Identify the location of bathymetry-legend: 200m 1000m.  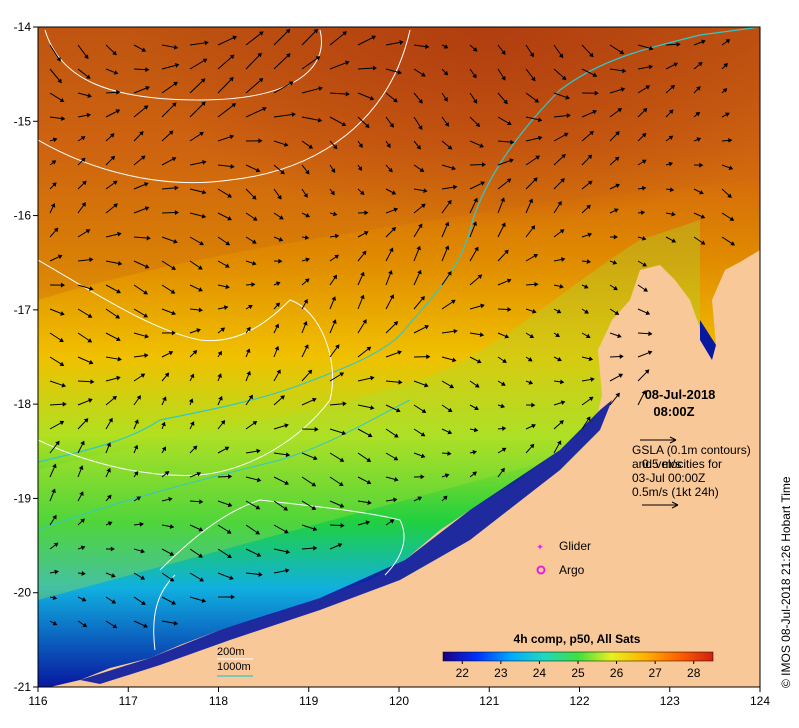
(235, 661).